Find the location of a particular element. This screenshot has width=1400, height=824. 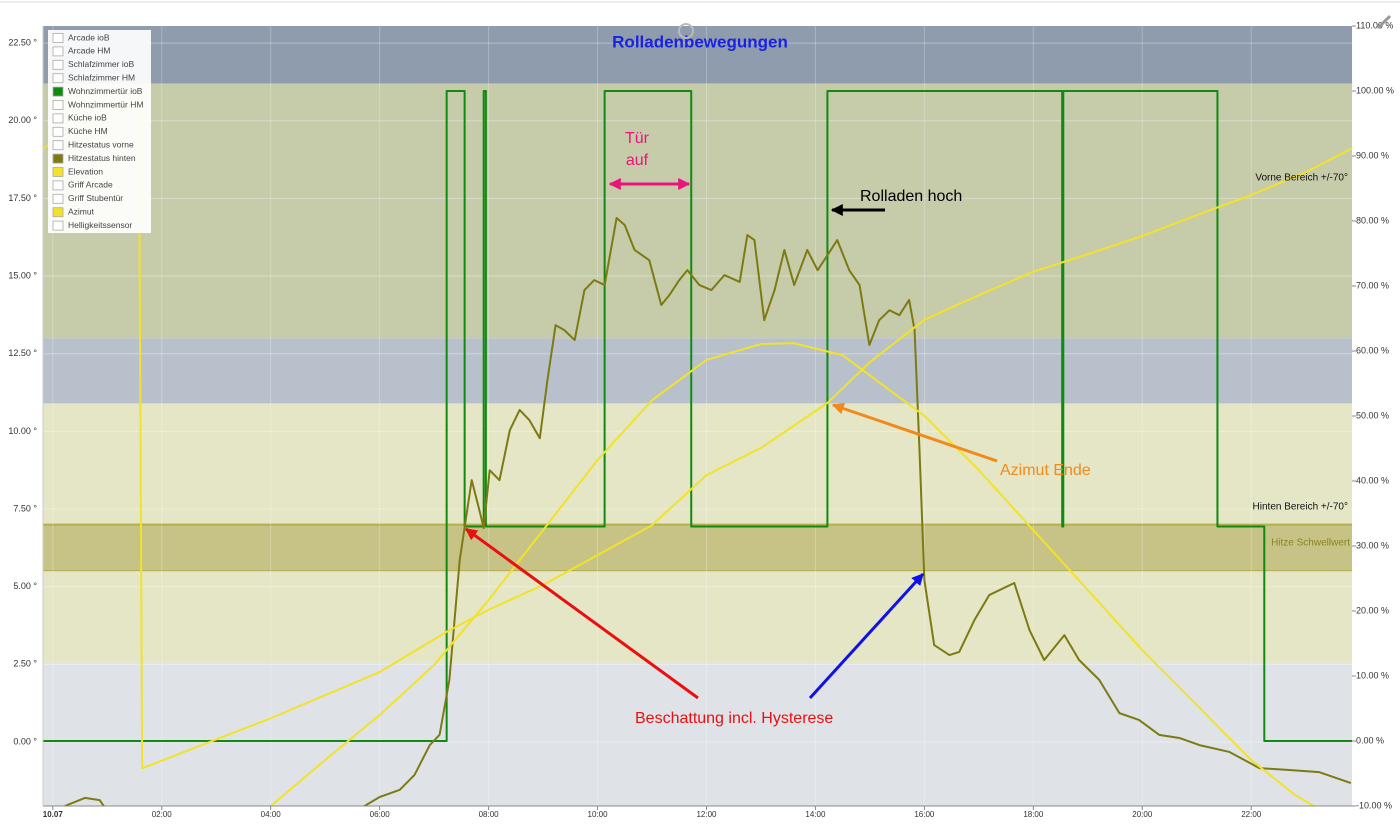

legend-label: Arcade ioB is located at coordinates (89, 37).